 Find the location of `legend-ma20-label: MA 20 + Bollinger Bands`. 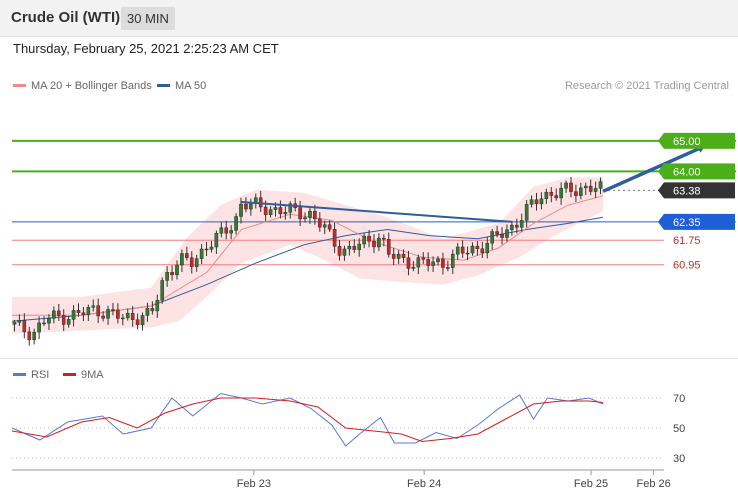

legend-ma20-label: MA 20 + Bollinger Bands is located at coordinates (91, 86).